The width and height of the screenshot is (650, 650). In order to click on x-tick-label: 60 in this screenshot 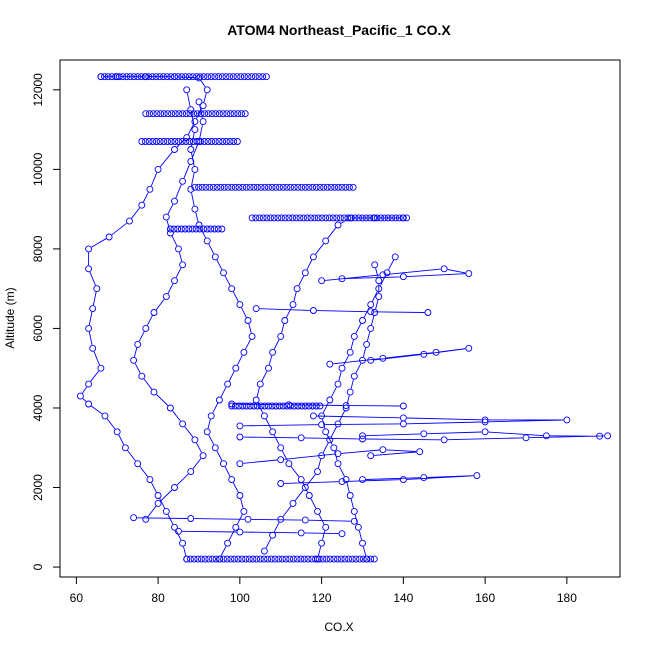, I will do `click(77, 598)`.